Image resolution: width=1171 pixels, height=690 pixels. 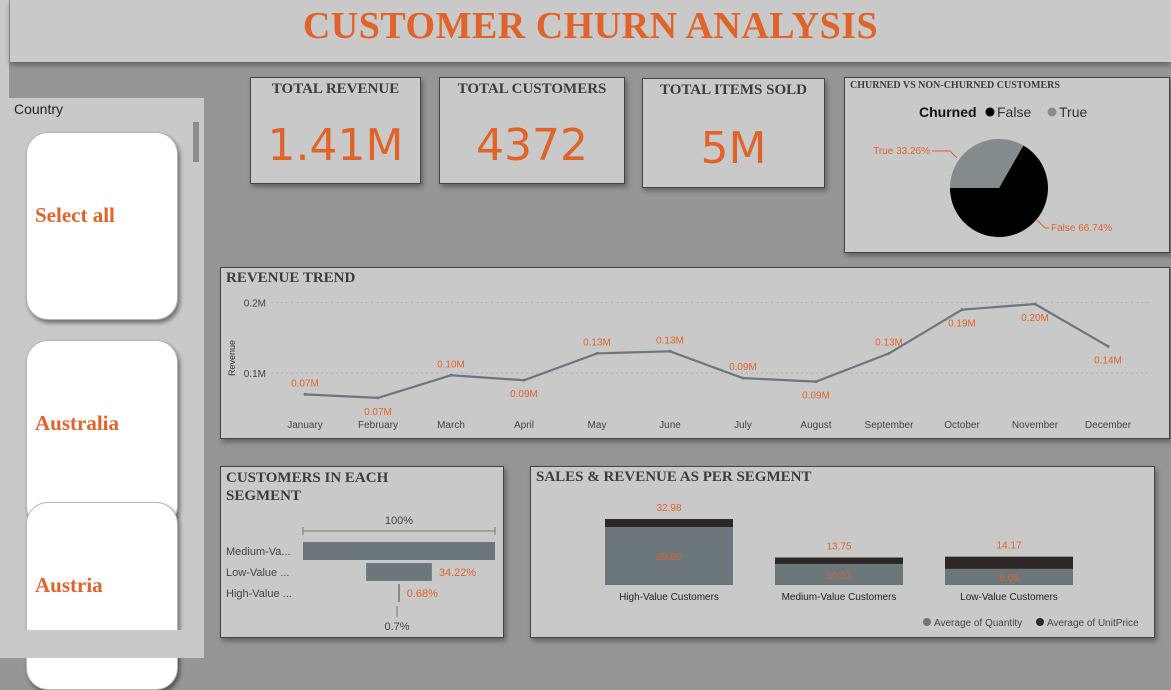 I want to click on y-tick-label: 0.2M, so click(x=255, y=304).